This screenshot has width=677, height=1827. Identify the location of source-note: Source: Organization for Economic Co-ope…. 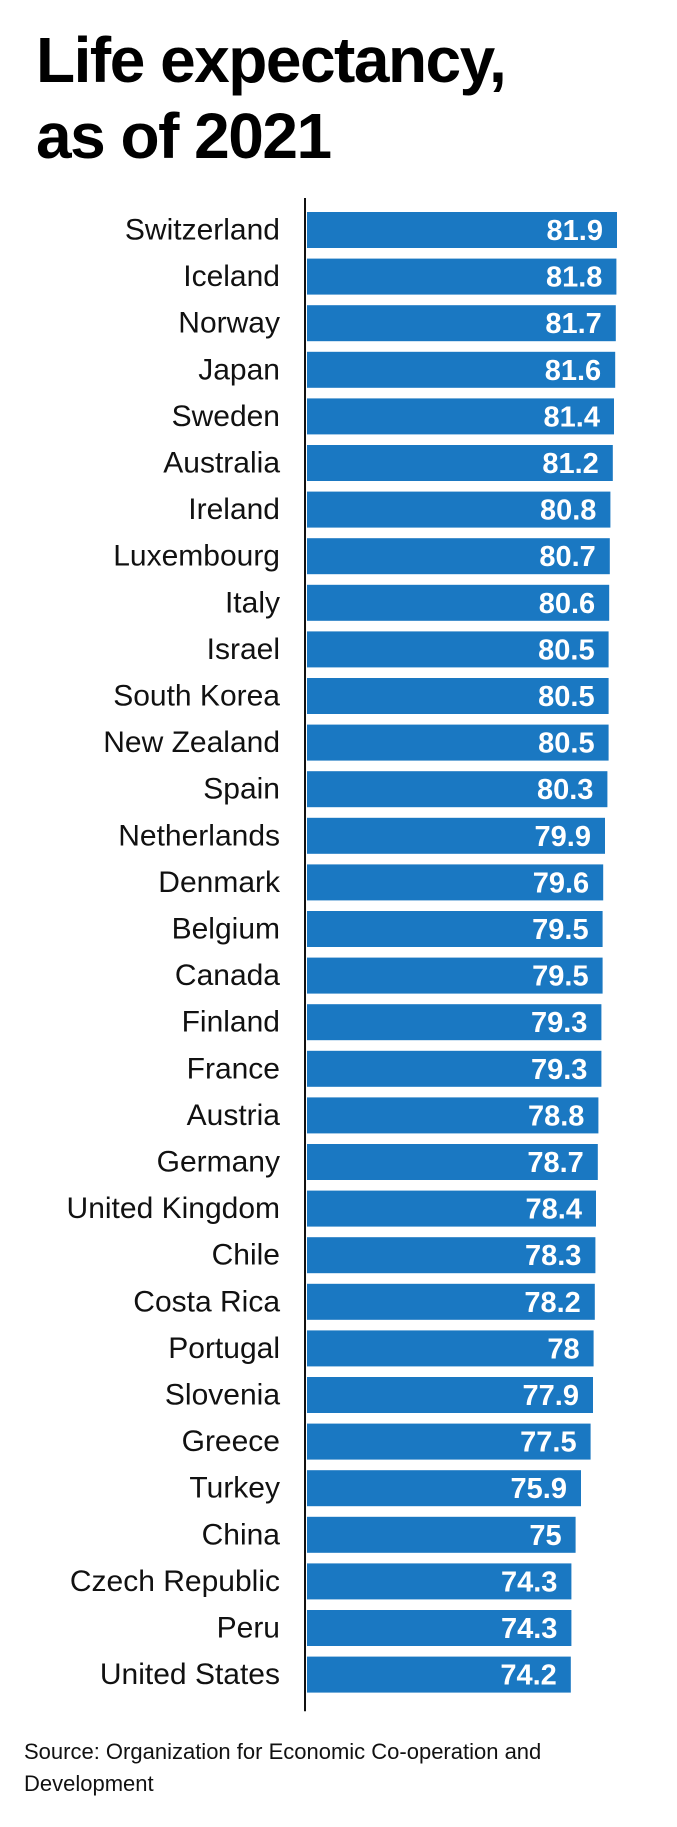
(283, 1767).